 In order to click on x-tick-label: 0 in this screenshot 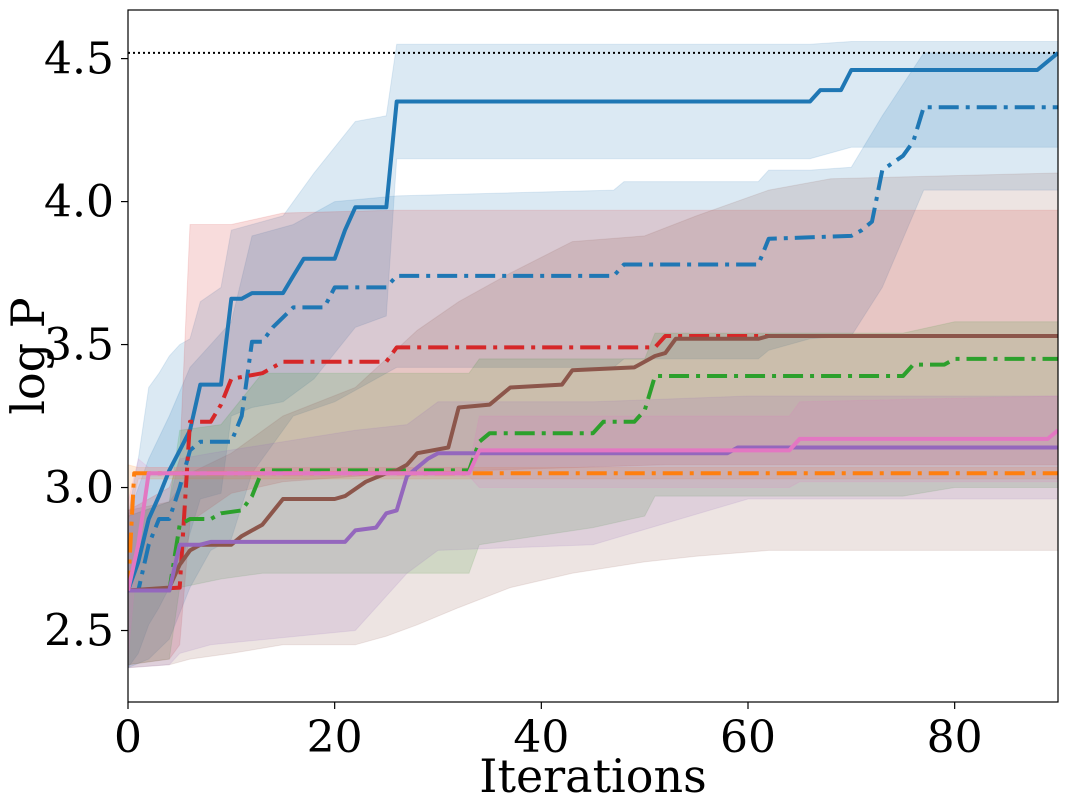, I will do `click(128, 737)`.